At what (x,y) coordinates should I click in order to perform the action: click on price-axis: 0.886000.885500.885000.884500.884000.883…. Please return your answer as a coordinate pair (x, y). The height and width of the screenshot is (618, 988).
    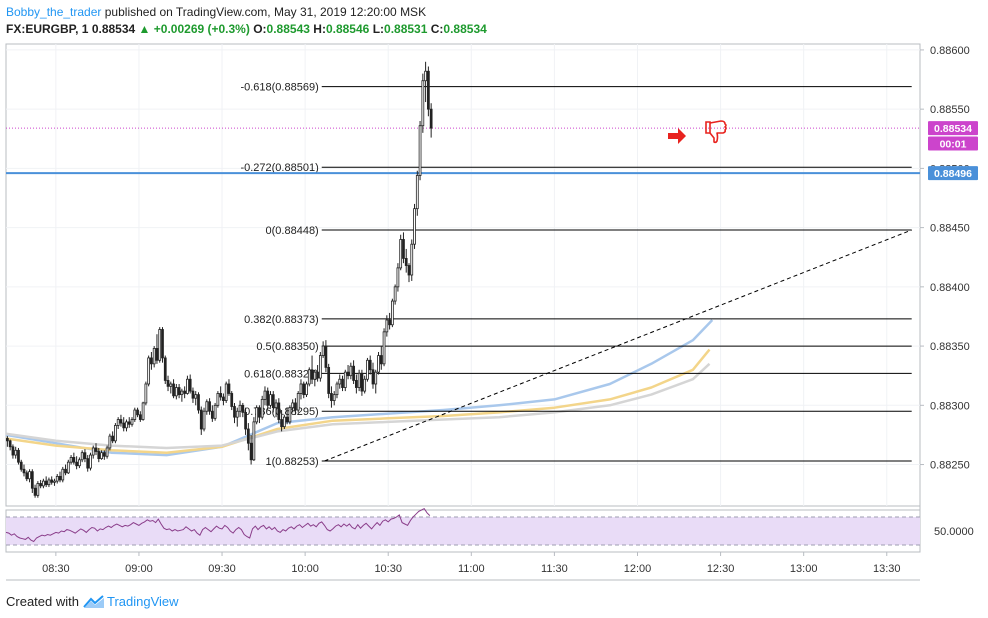
    Looking at the image, I should click on (945, 258).